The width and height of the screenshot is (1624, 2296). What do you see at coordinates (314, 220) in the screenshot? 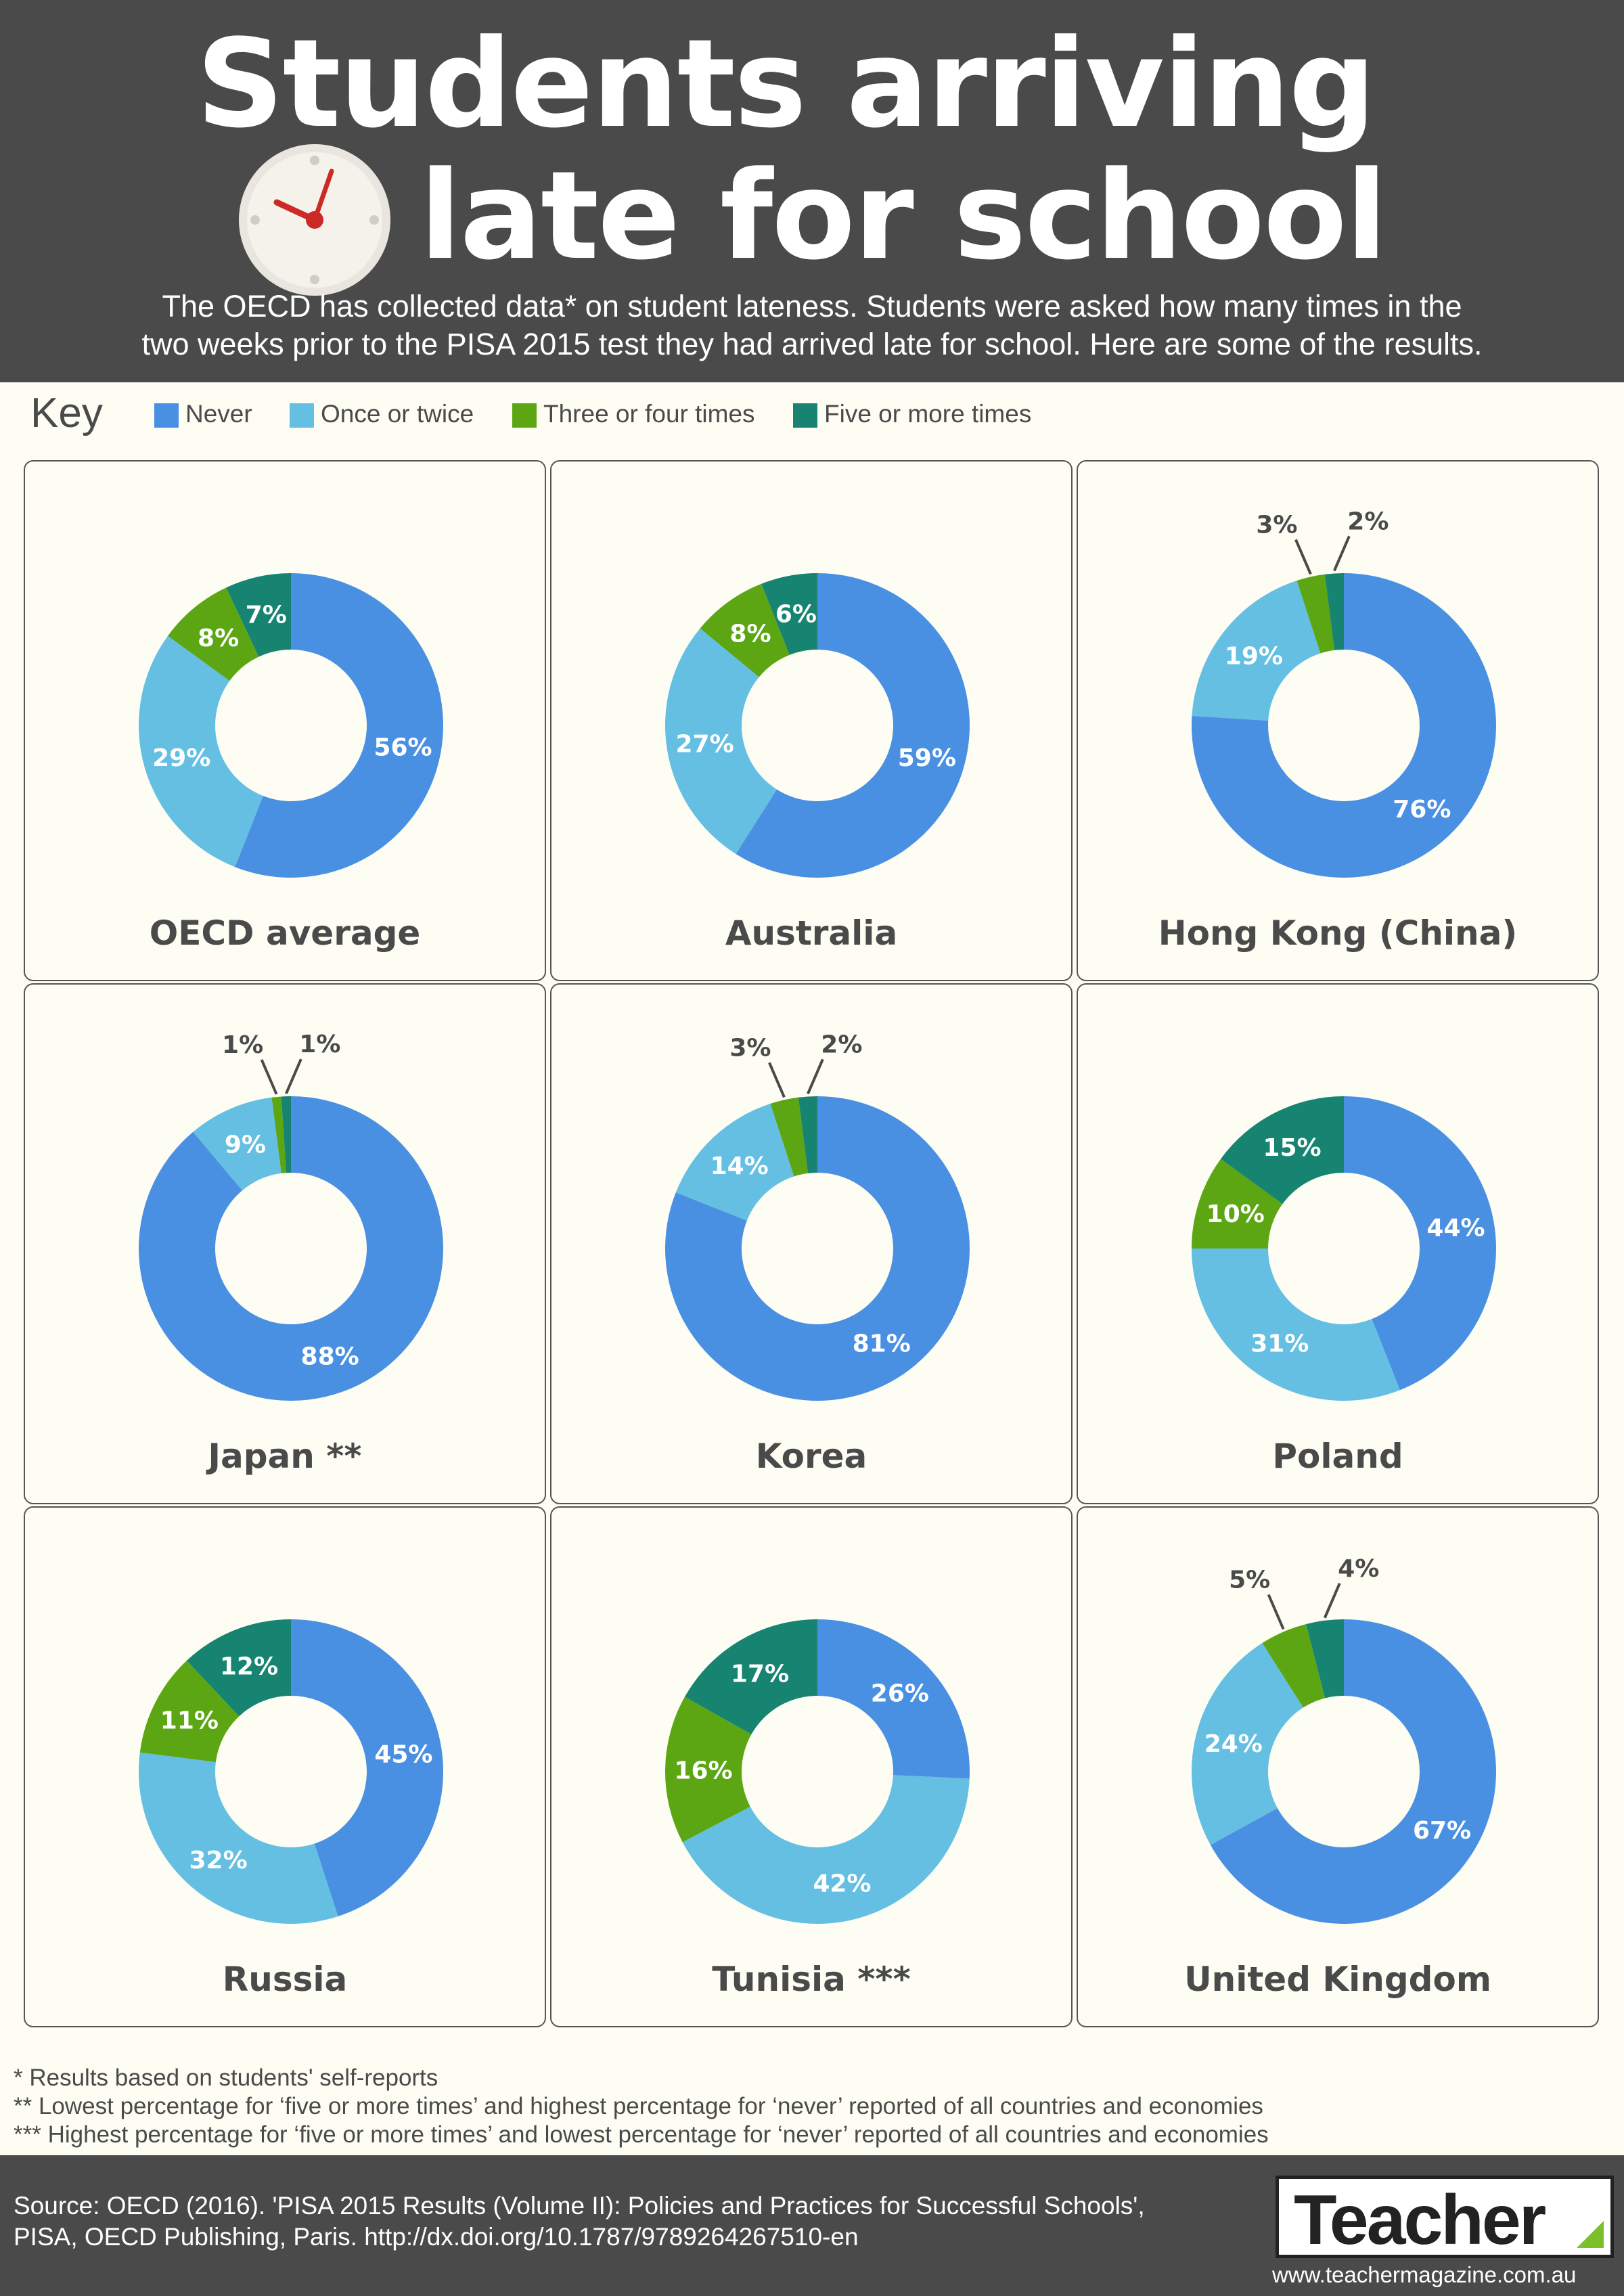
I see `clock-icon` at bounding box center [314, 220].